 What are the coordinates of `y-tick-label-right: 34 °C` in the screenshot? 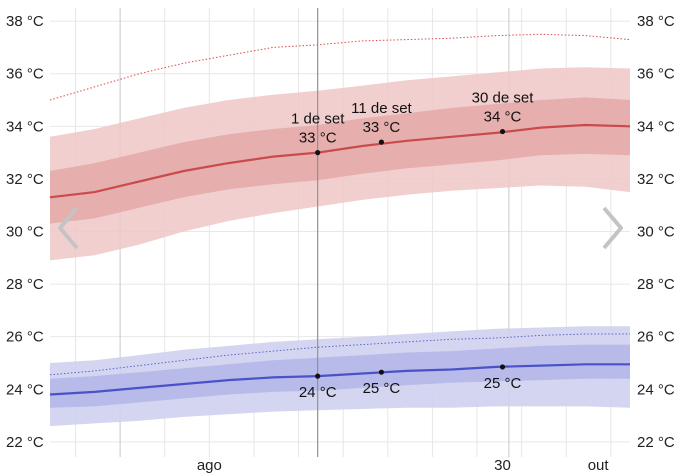 It's located at (656, 126).